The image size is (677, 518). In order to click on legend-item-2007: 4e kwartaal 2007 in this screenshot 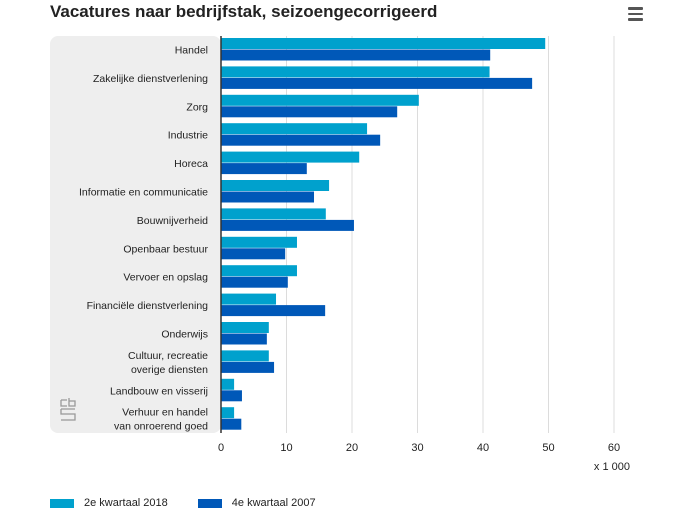, I will do `click(256, 503)`.